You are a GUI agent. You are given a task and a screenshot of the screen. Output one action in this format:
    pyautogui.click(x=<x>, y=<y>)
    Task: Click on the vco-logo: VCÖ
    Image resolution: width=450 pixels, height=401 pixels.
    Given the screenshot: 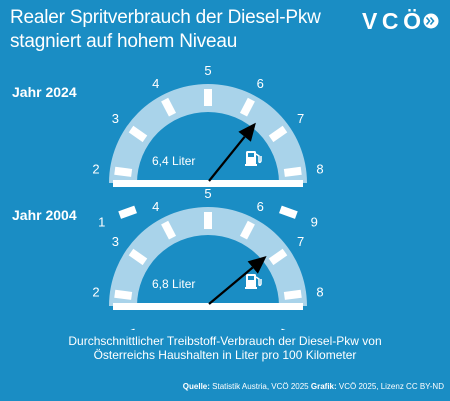 What is the action you would take?
    pyautogui.click(x=400, y=21)
    